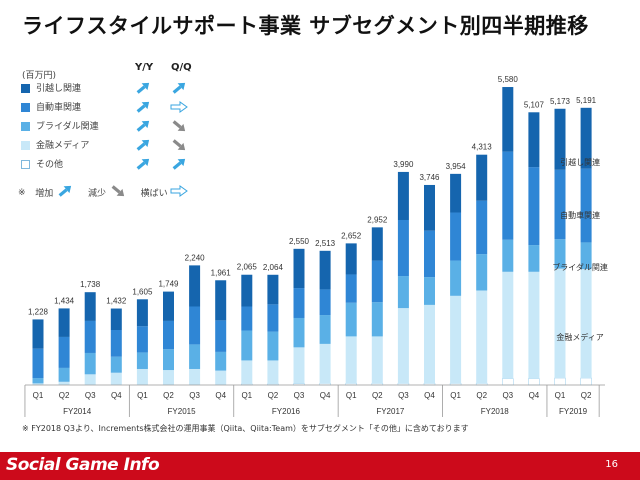 This screenshot has width=640, height=480. What do you see at coordinates (579, 337) in the screenshot?
I see `series-label: 金融メディア` at bounding box center [579, 337].